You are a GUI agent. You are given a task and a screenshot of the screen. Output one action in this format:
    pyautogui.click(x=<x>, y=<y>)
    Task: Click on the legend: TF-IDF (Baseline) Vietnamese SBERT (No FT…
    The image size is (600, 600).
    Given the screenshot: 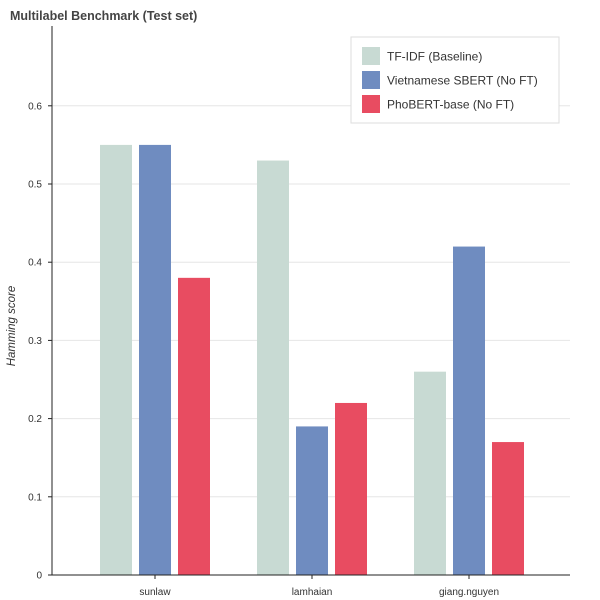 What is the action you would take?
    pyautogui.click(x=455, y=80)
    